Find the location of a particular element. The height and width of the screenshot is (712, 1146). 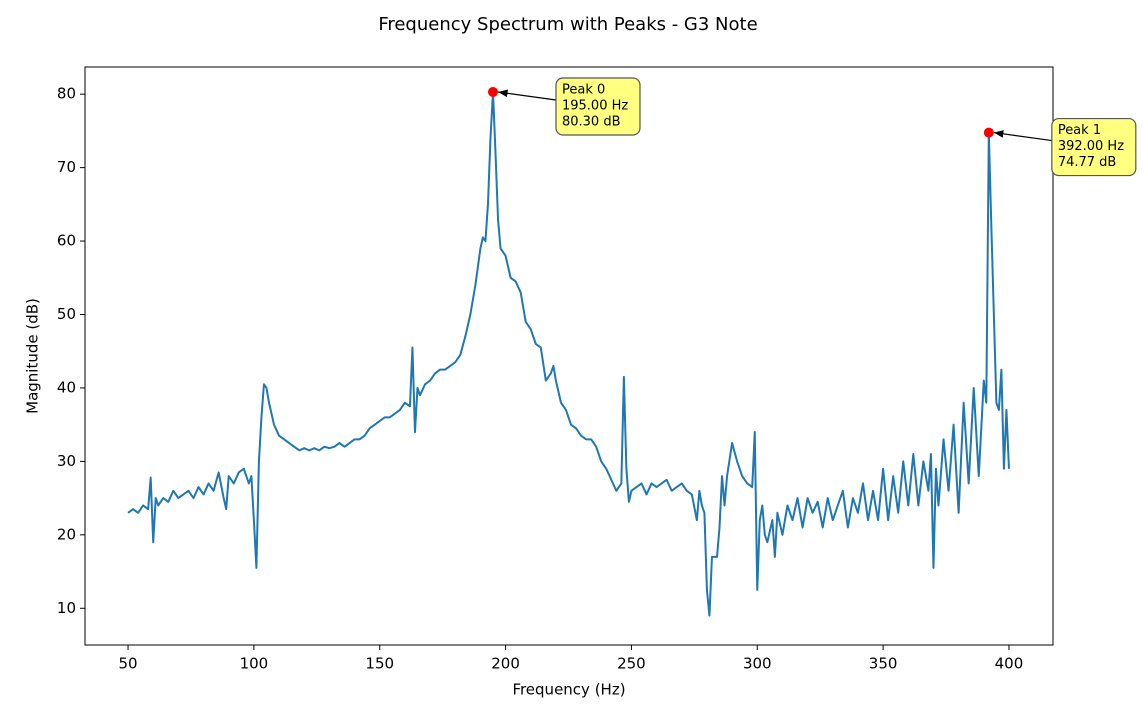

annotation-text: Peak 0 is located at coordinates (583, 89).